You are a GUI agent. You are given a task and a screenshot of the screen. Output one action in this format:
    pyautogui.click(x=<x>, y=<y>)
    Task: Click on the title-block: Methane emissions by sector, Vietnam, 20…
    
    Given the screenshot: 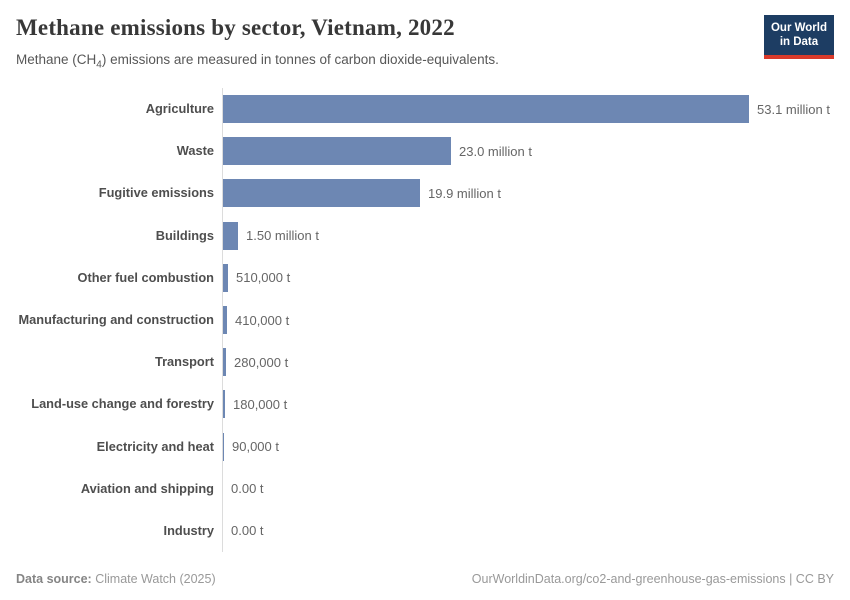 What is the action you would take?
    pyautogui.click(x=257, y=42)
    